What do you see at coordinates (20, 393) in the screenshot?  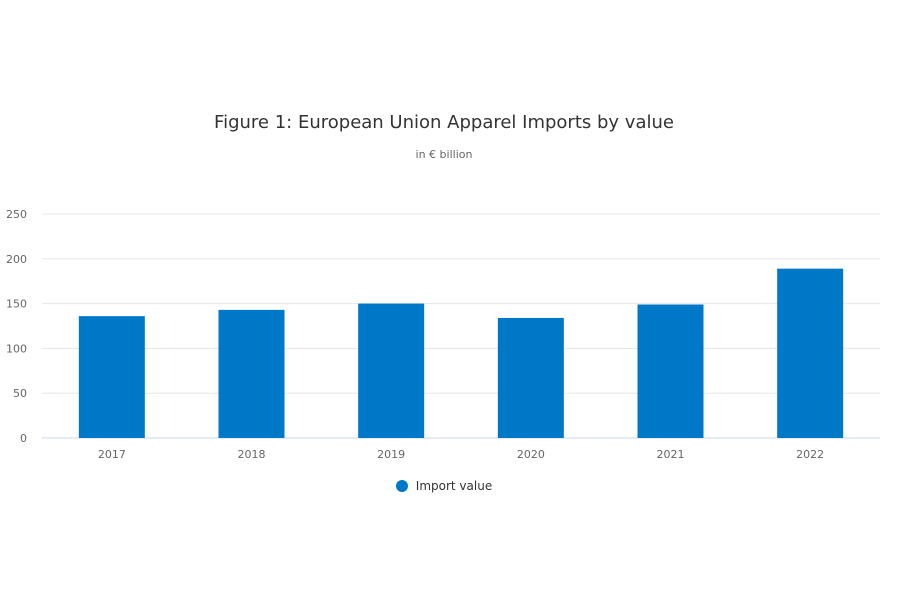 I see `y-tick-label: 50` at bounding box center [20, 393].